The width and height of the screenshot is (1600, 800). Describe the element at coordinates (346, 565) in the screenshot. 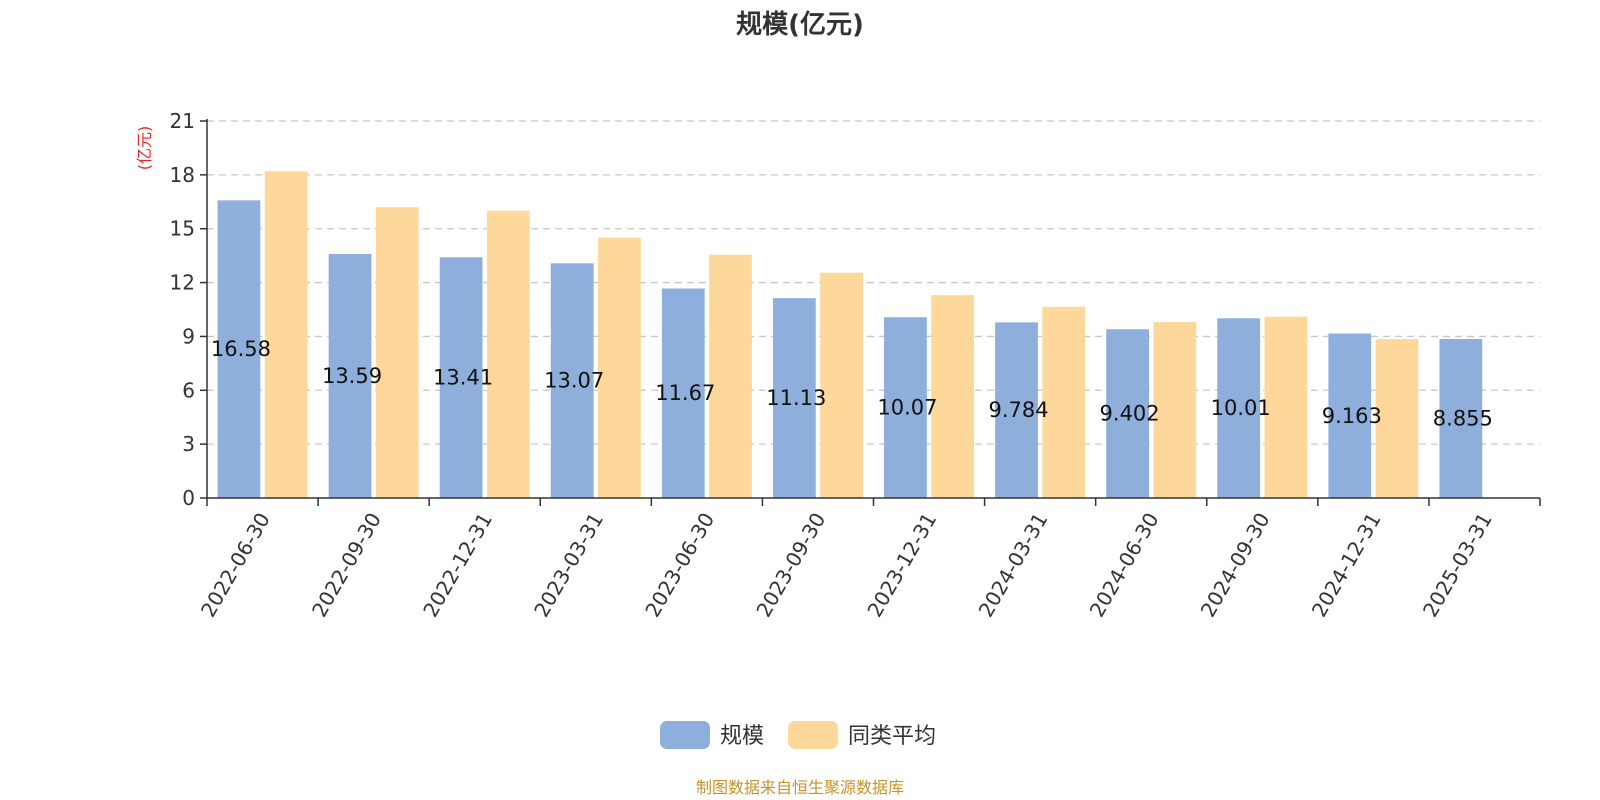

I see `x-tick-label: 2022-09-30` at that location.